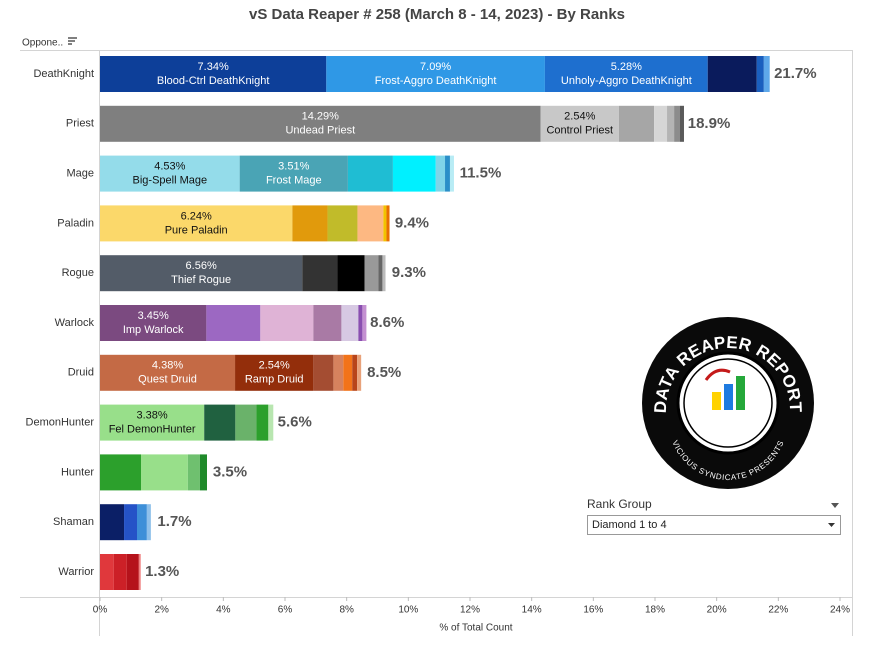 This screenshot has width=874, height=649. I want to click on segment-name-label: Frost Mage, so click(294, 181).